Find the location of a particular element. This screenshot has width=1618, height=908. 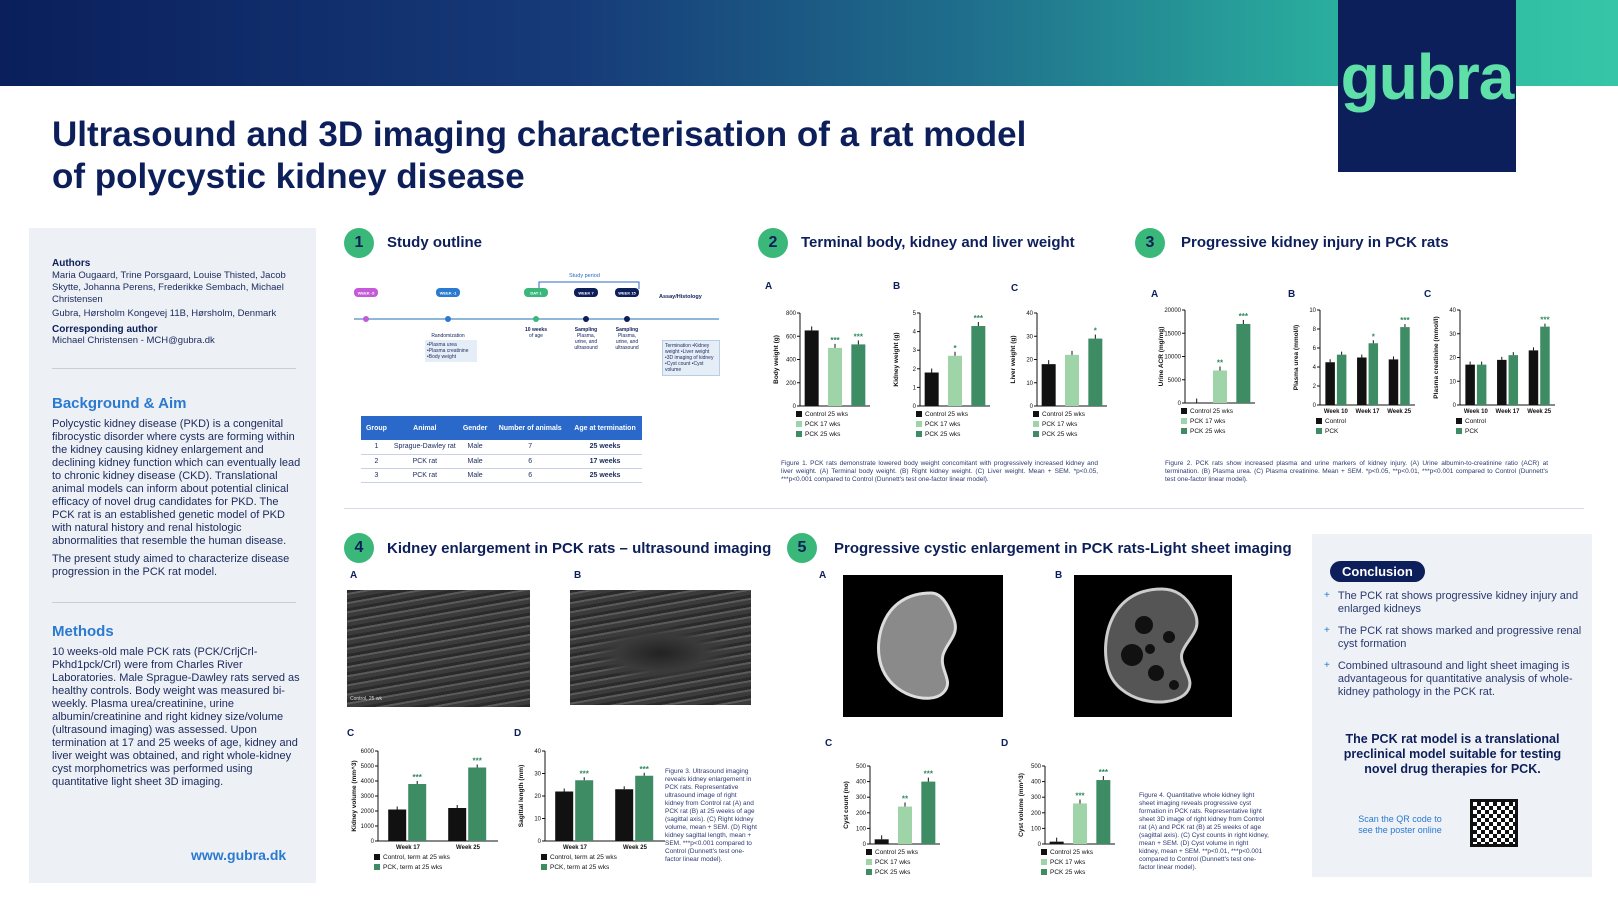

table-row: 1 Sprague-Dawley rat Male 7 25 weeks is located at coordinates (501, 447).